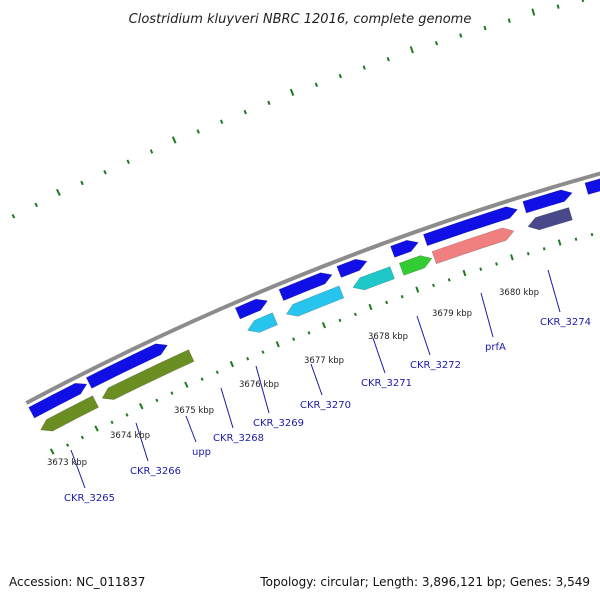 The width and height of the screenshot is (600, 600). What do you see at coordinates (77, 582) in the screenshot?
I see `accession-label: Accession: NC_011837` at bounding box center [77, 582].